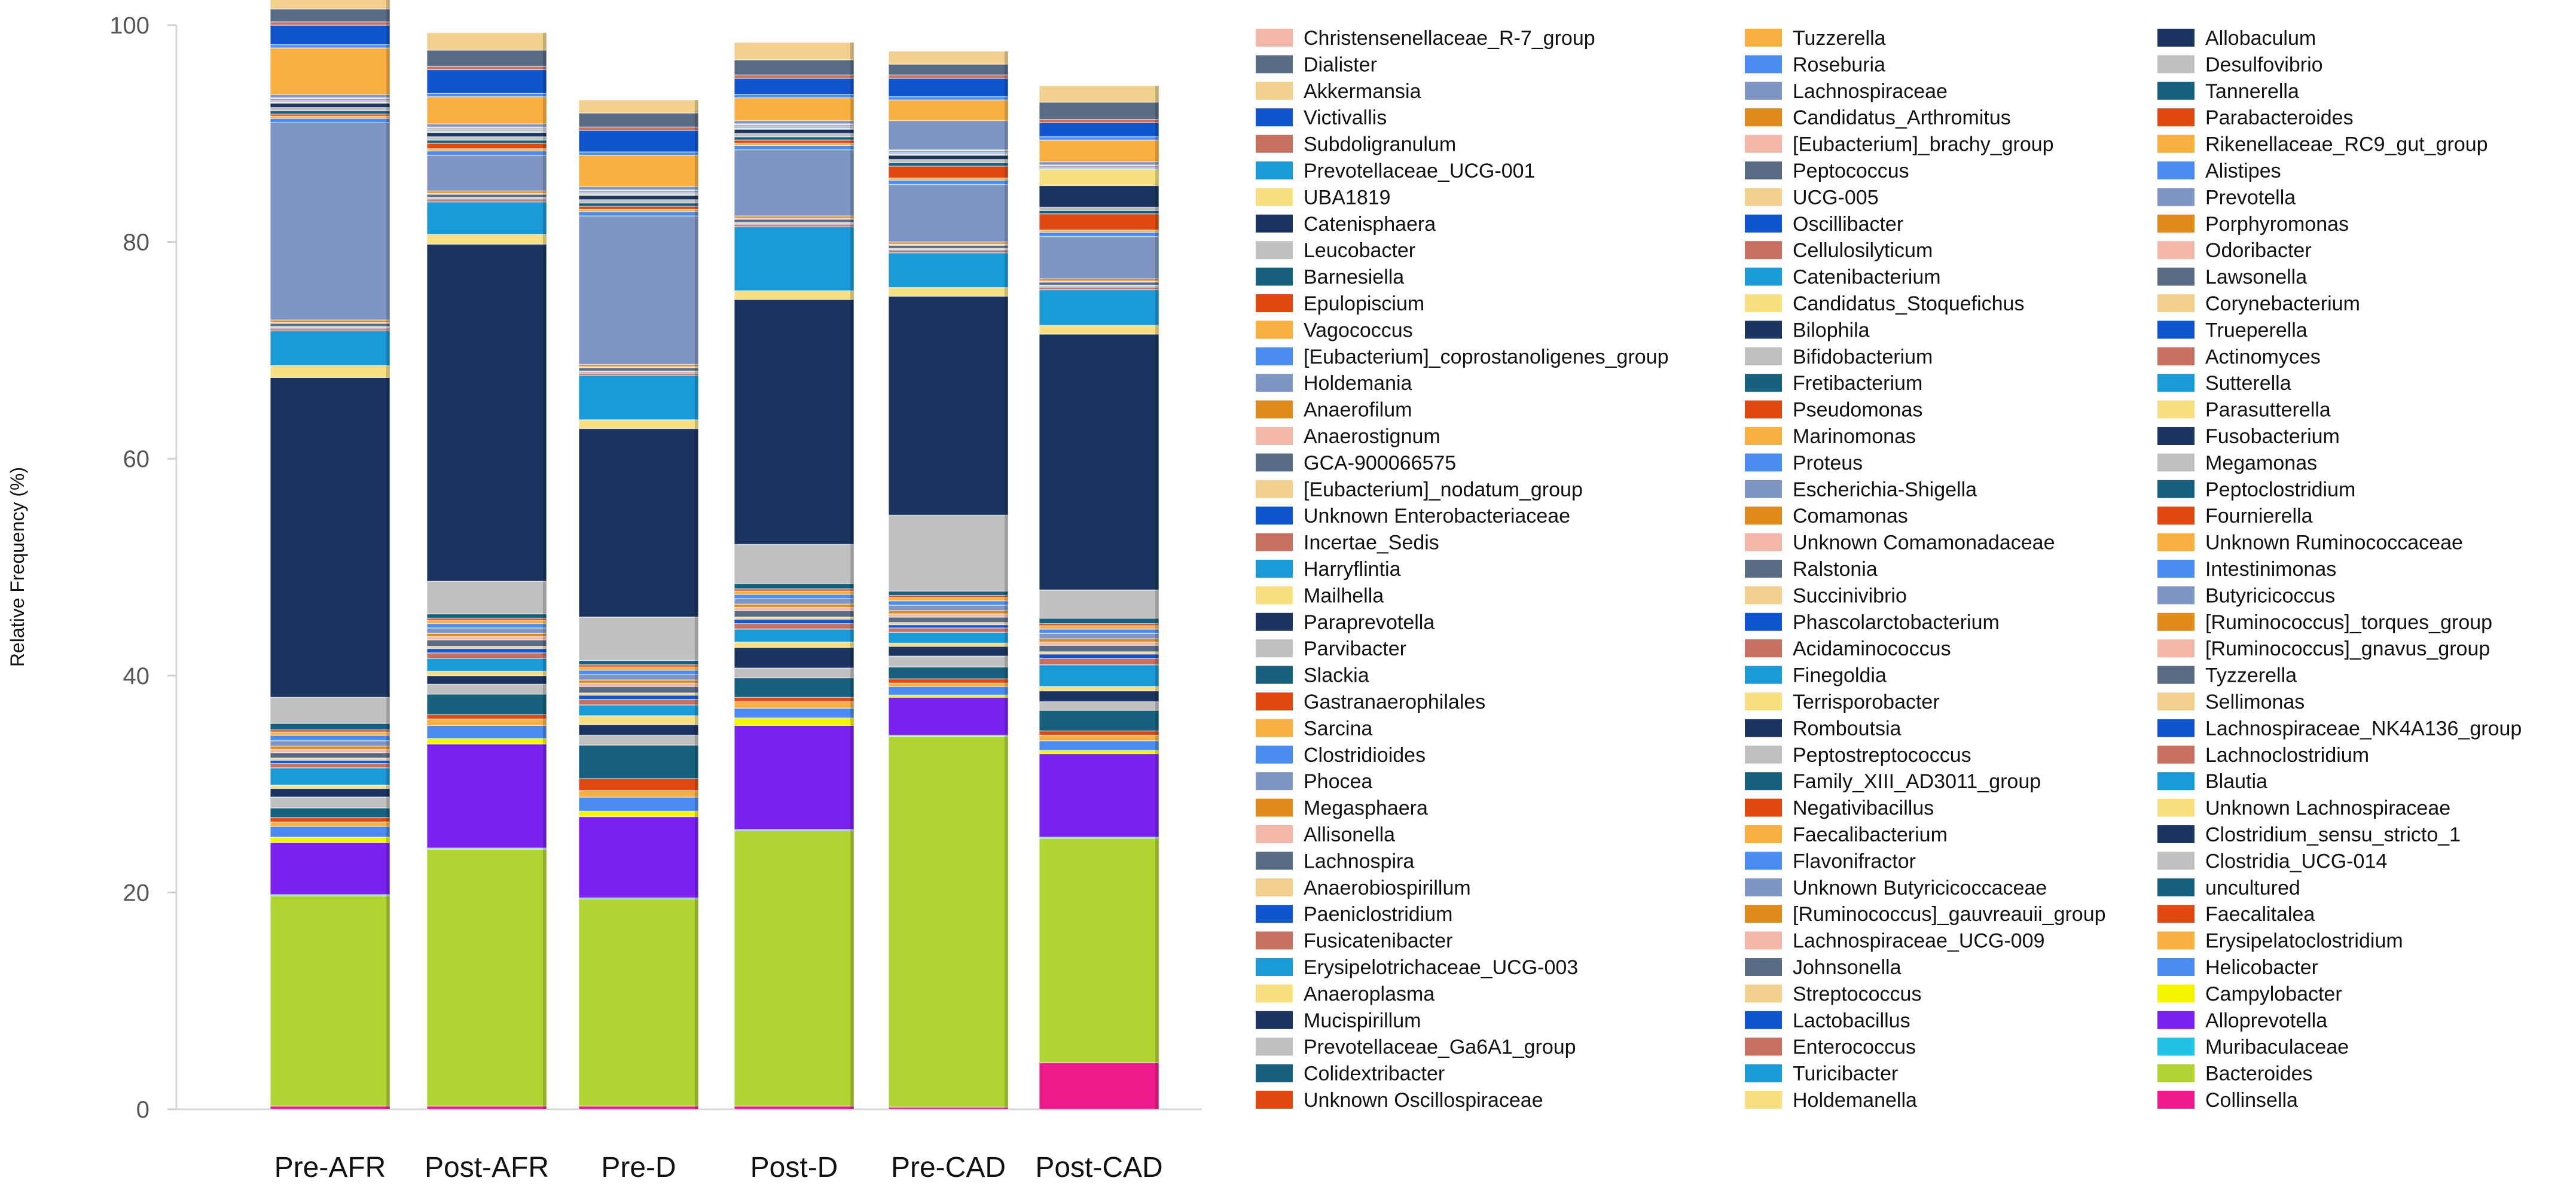 The width and height of the screenshot is (2576, 1196). I want to click on legend-label: Allisonella, so click(1349, 834).